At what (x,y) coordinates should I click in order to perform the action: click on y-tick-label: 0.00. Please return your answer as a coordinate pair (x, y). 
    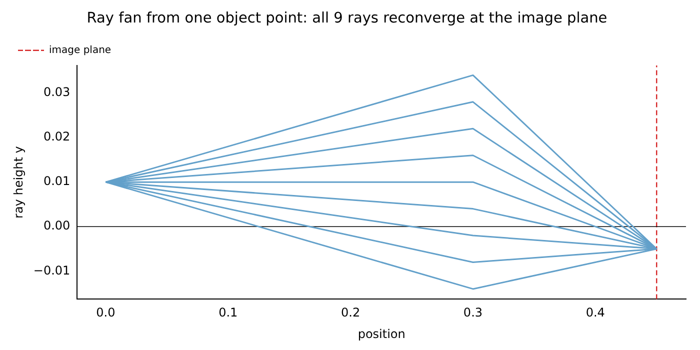
    Looking at the image, I should click on (56, 225).